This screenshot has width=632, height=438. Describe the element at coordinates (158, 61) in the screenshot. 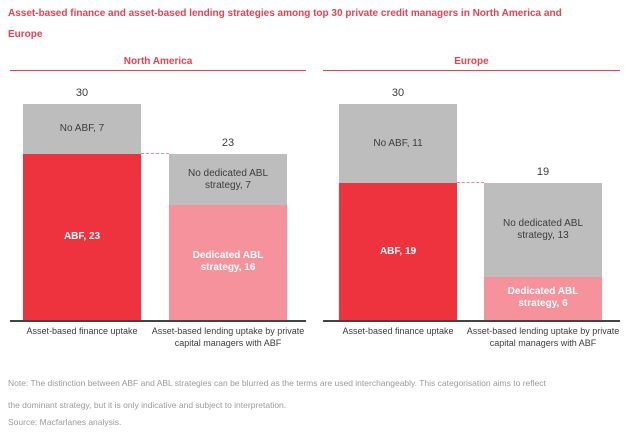

I see `region-header: North America` at that location.